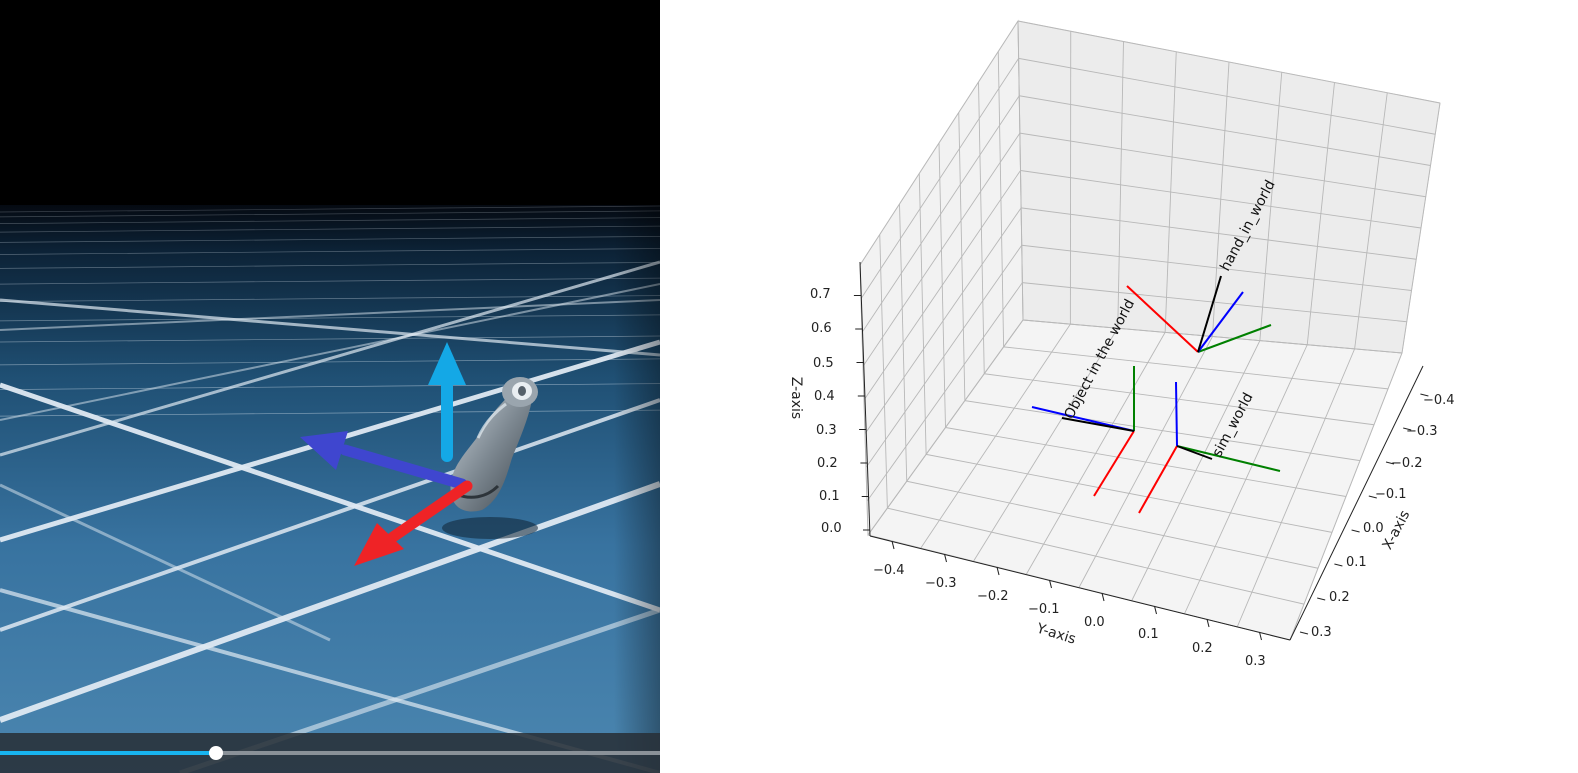 This screenshot has height=773, width=1578. I want to click on object-x-axis, so click(1114, 463).